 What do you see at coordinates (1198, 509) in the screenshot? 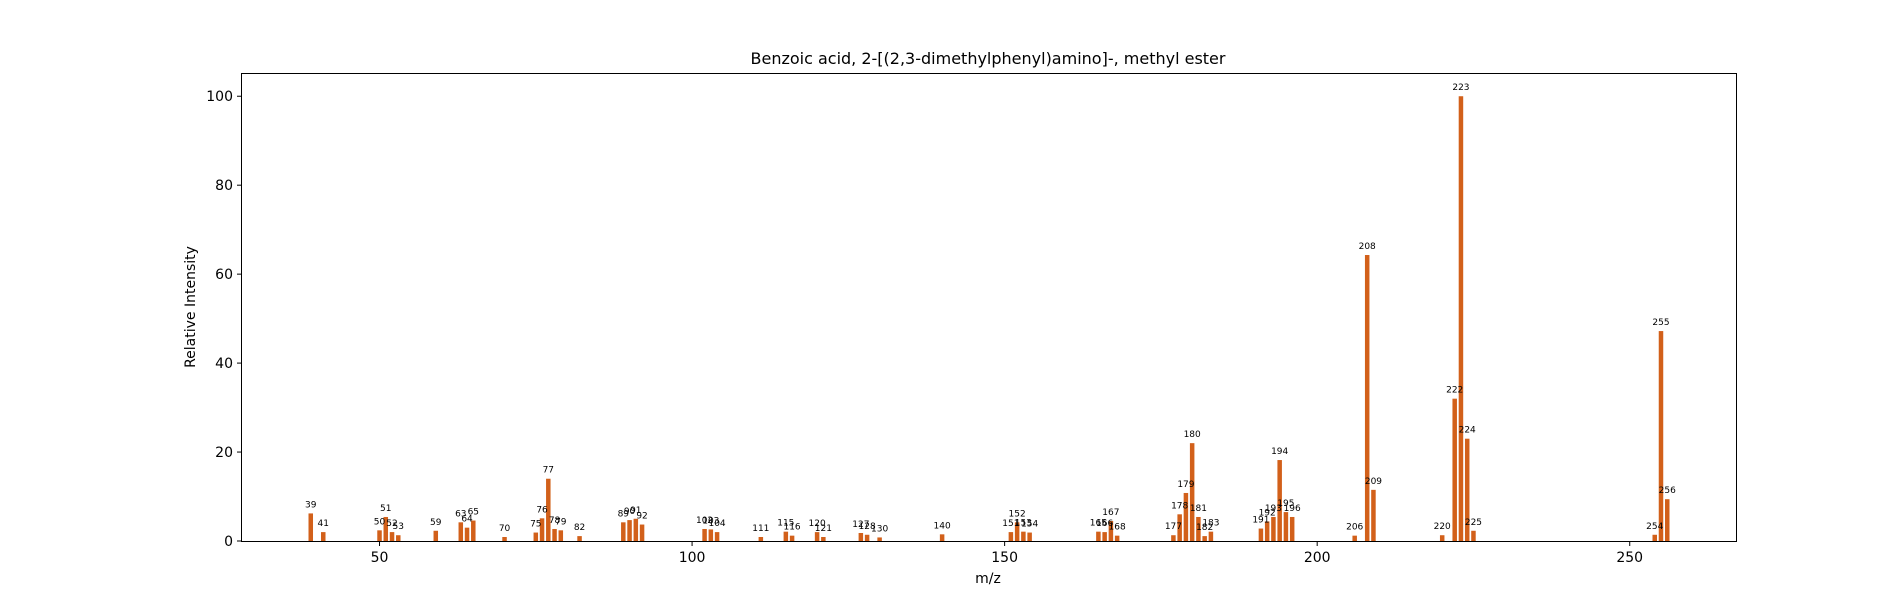
I see `peak-label-181: 181` at bounding box center [1198, 509].